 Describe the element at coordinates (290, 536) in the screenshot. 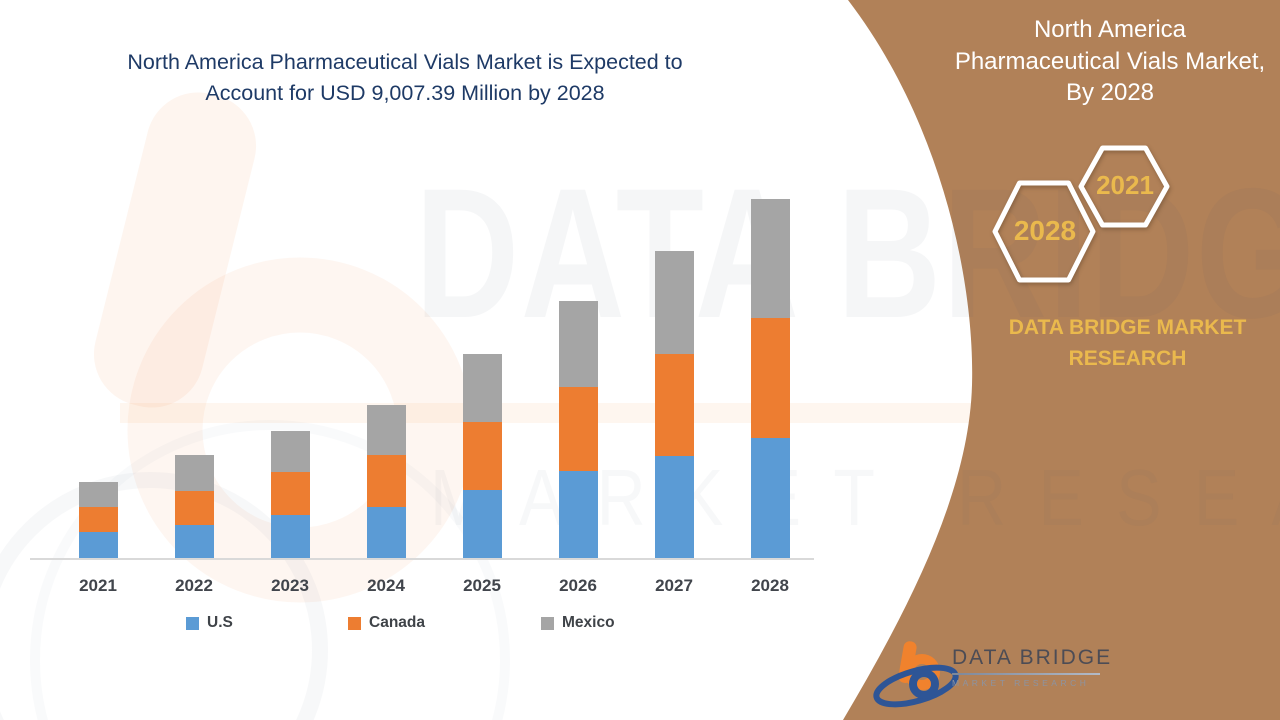

I see `bar-segment-us-2023` at that location.